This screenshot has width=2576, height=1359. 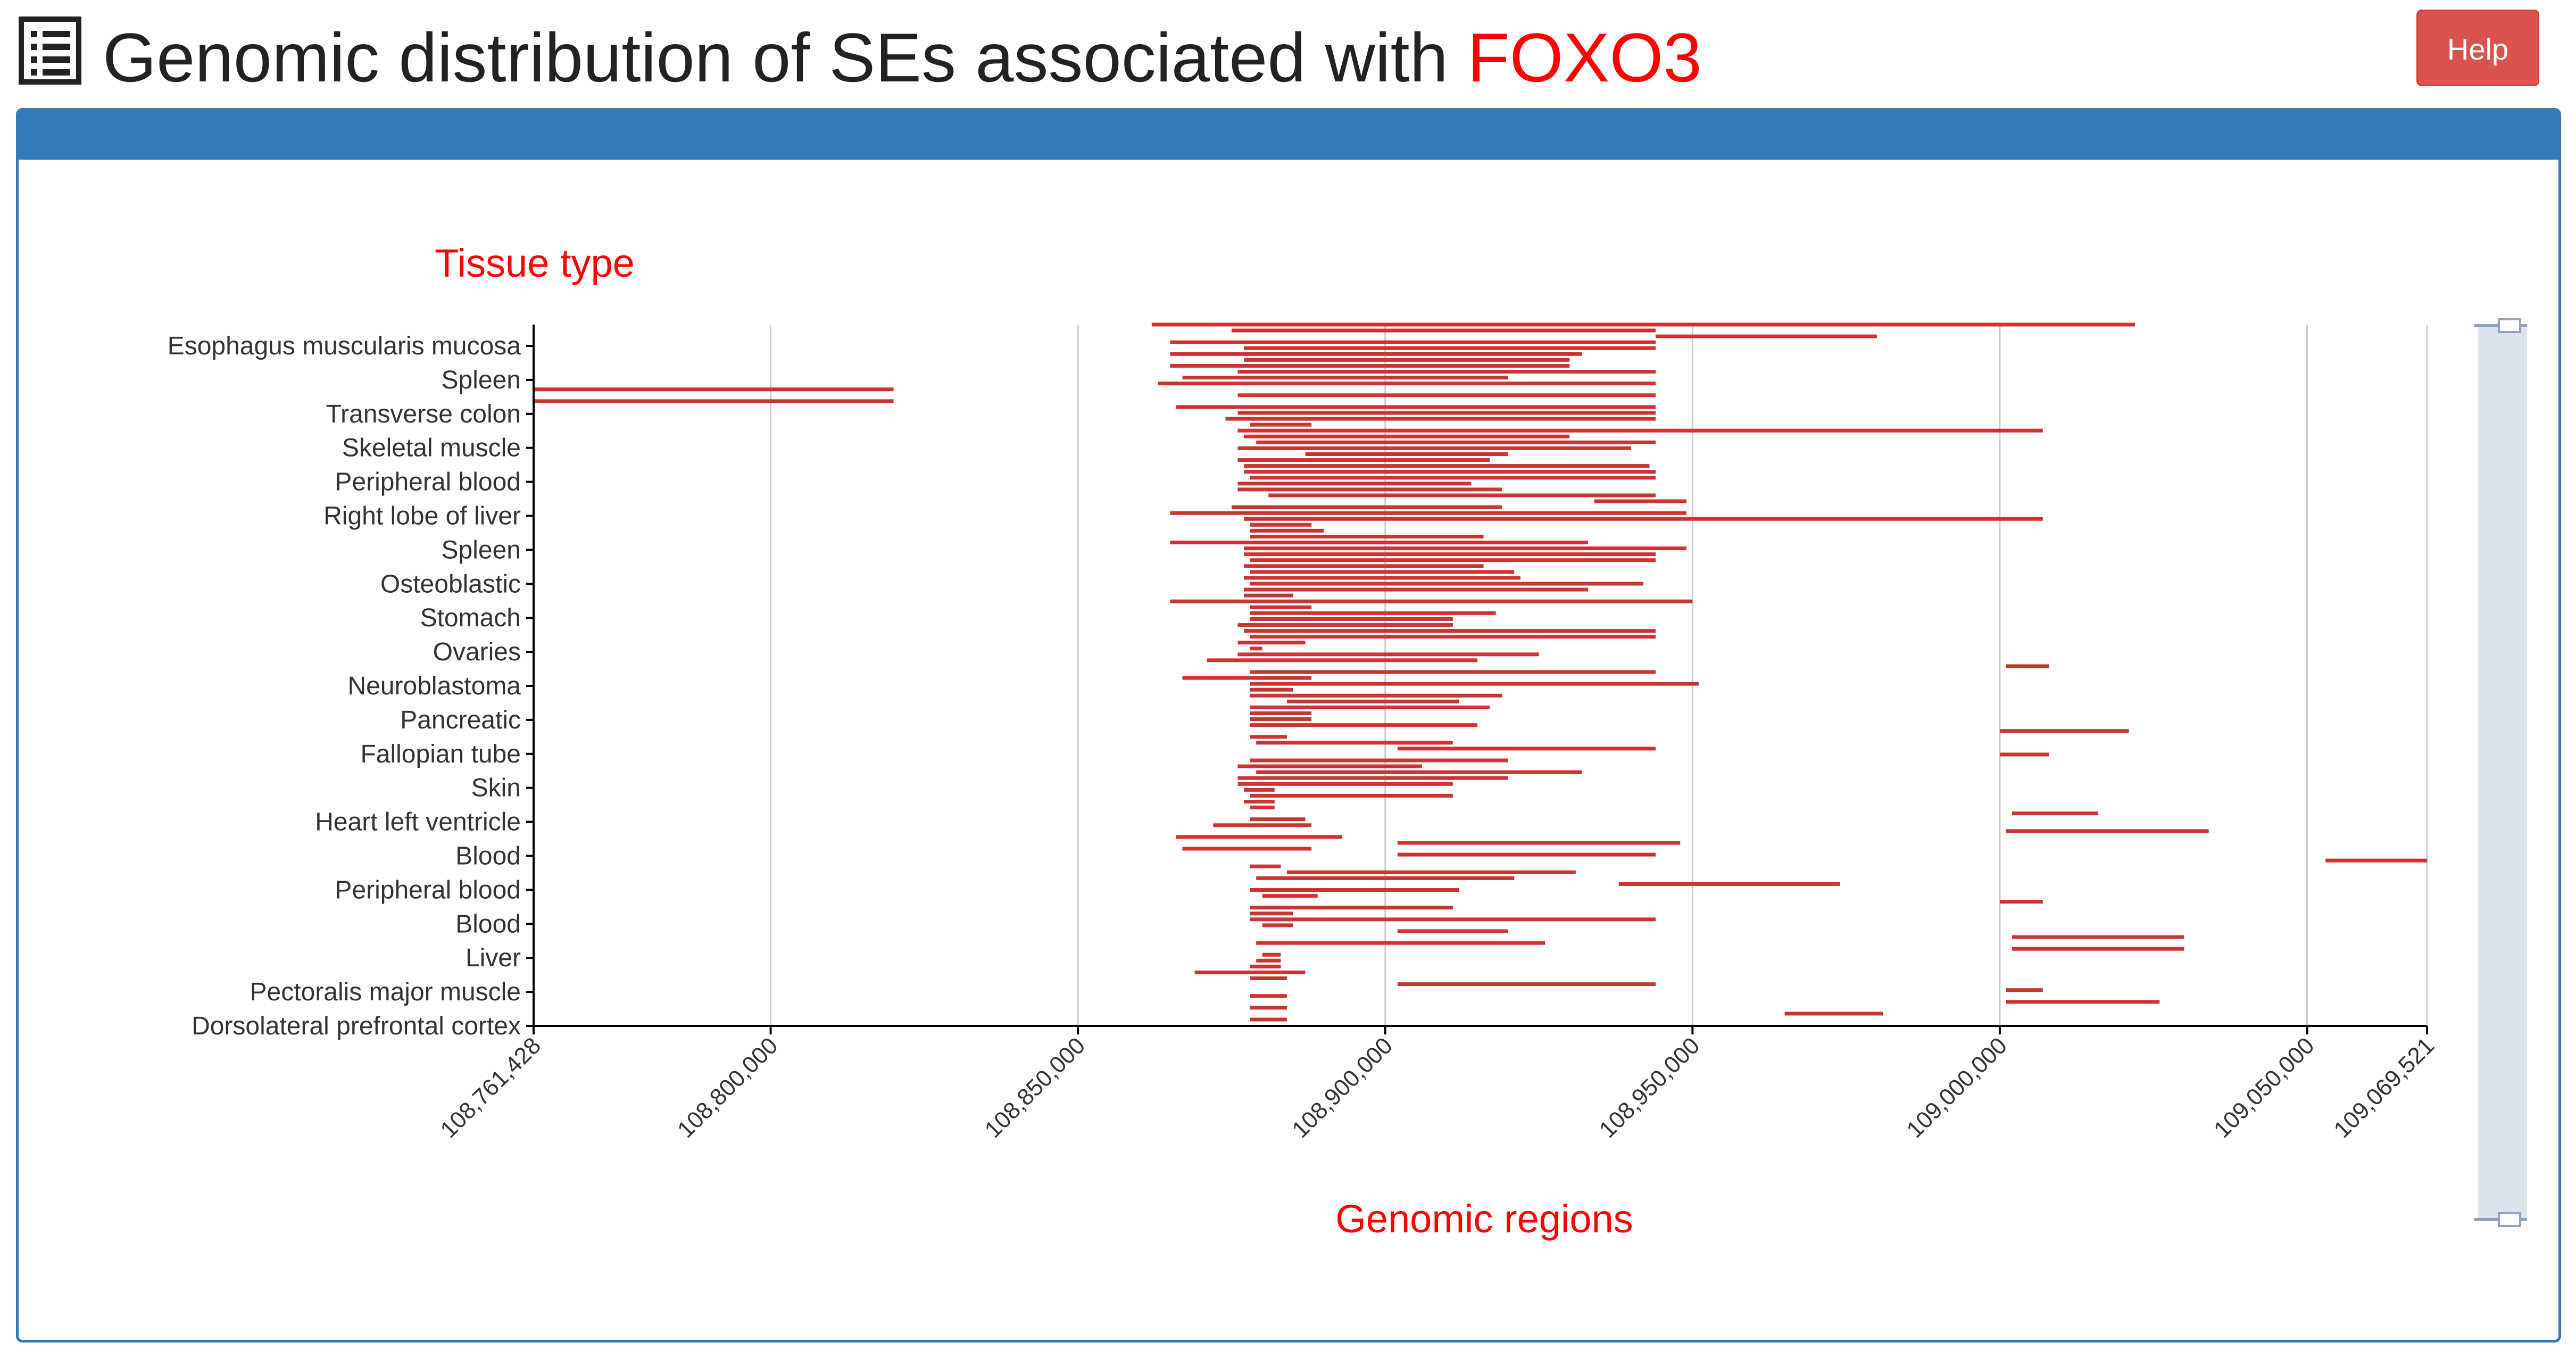 I want to click on tissue-label: Ovaries, so click(x=477, y=652).